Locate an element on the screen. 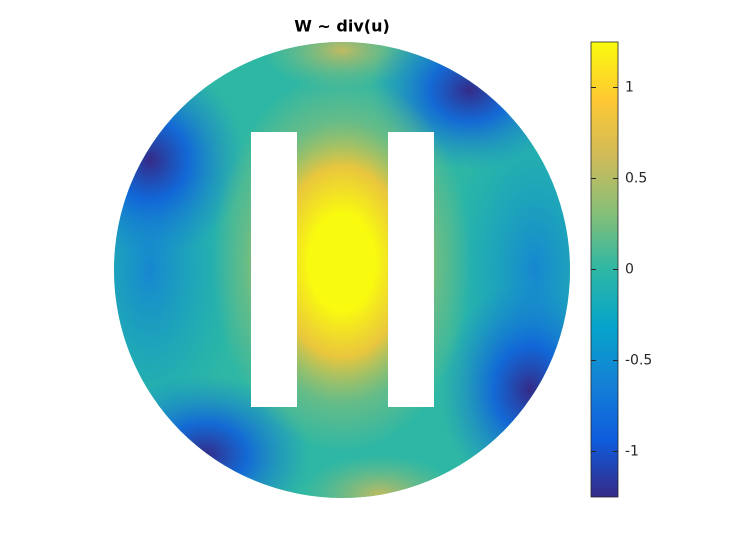 This screenshot has height=560, width=746. tick-label: -1 is located at coordinates (632, 452).